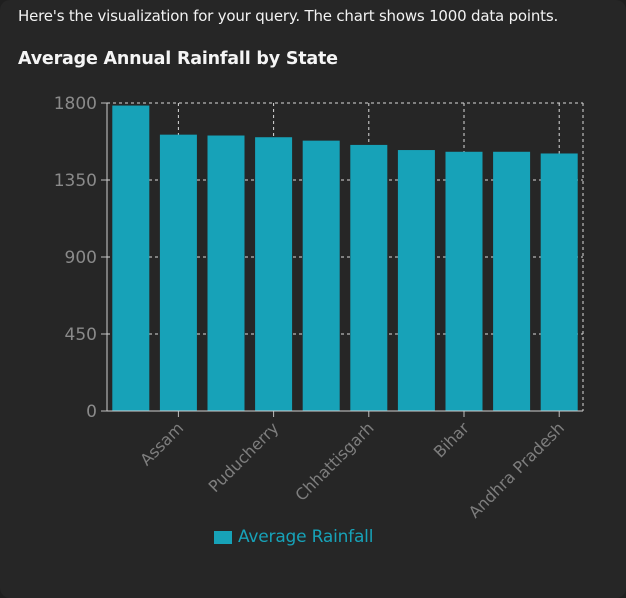 The width and height of the screenshot is (626, 598). What do you see at coordinates (244, 457) in the screenshot?
I see `x-tick-label: Puducherry` at bounding box center [244, 457].